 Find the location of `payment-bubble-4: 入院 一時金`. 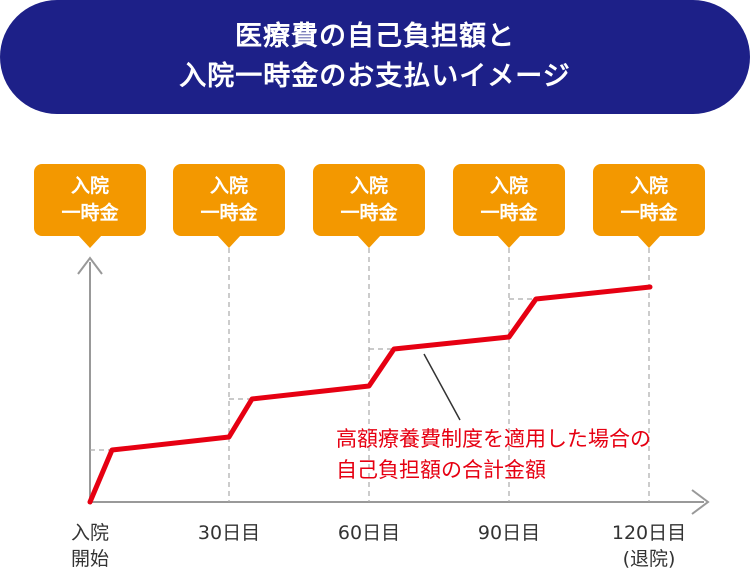

payment-bubble-4: 入院 一時金 is located at coordinates (509, 206).